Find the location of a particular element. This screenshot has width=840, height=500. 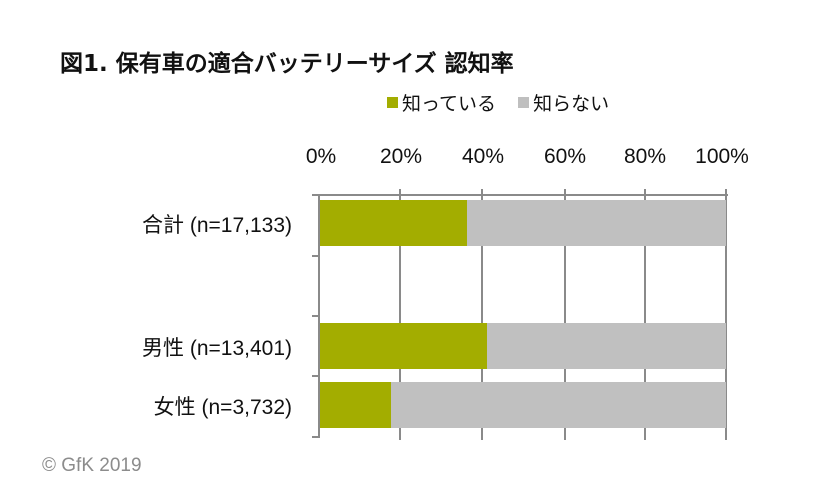

x-axis-line is located at coordinates (520, 195).